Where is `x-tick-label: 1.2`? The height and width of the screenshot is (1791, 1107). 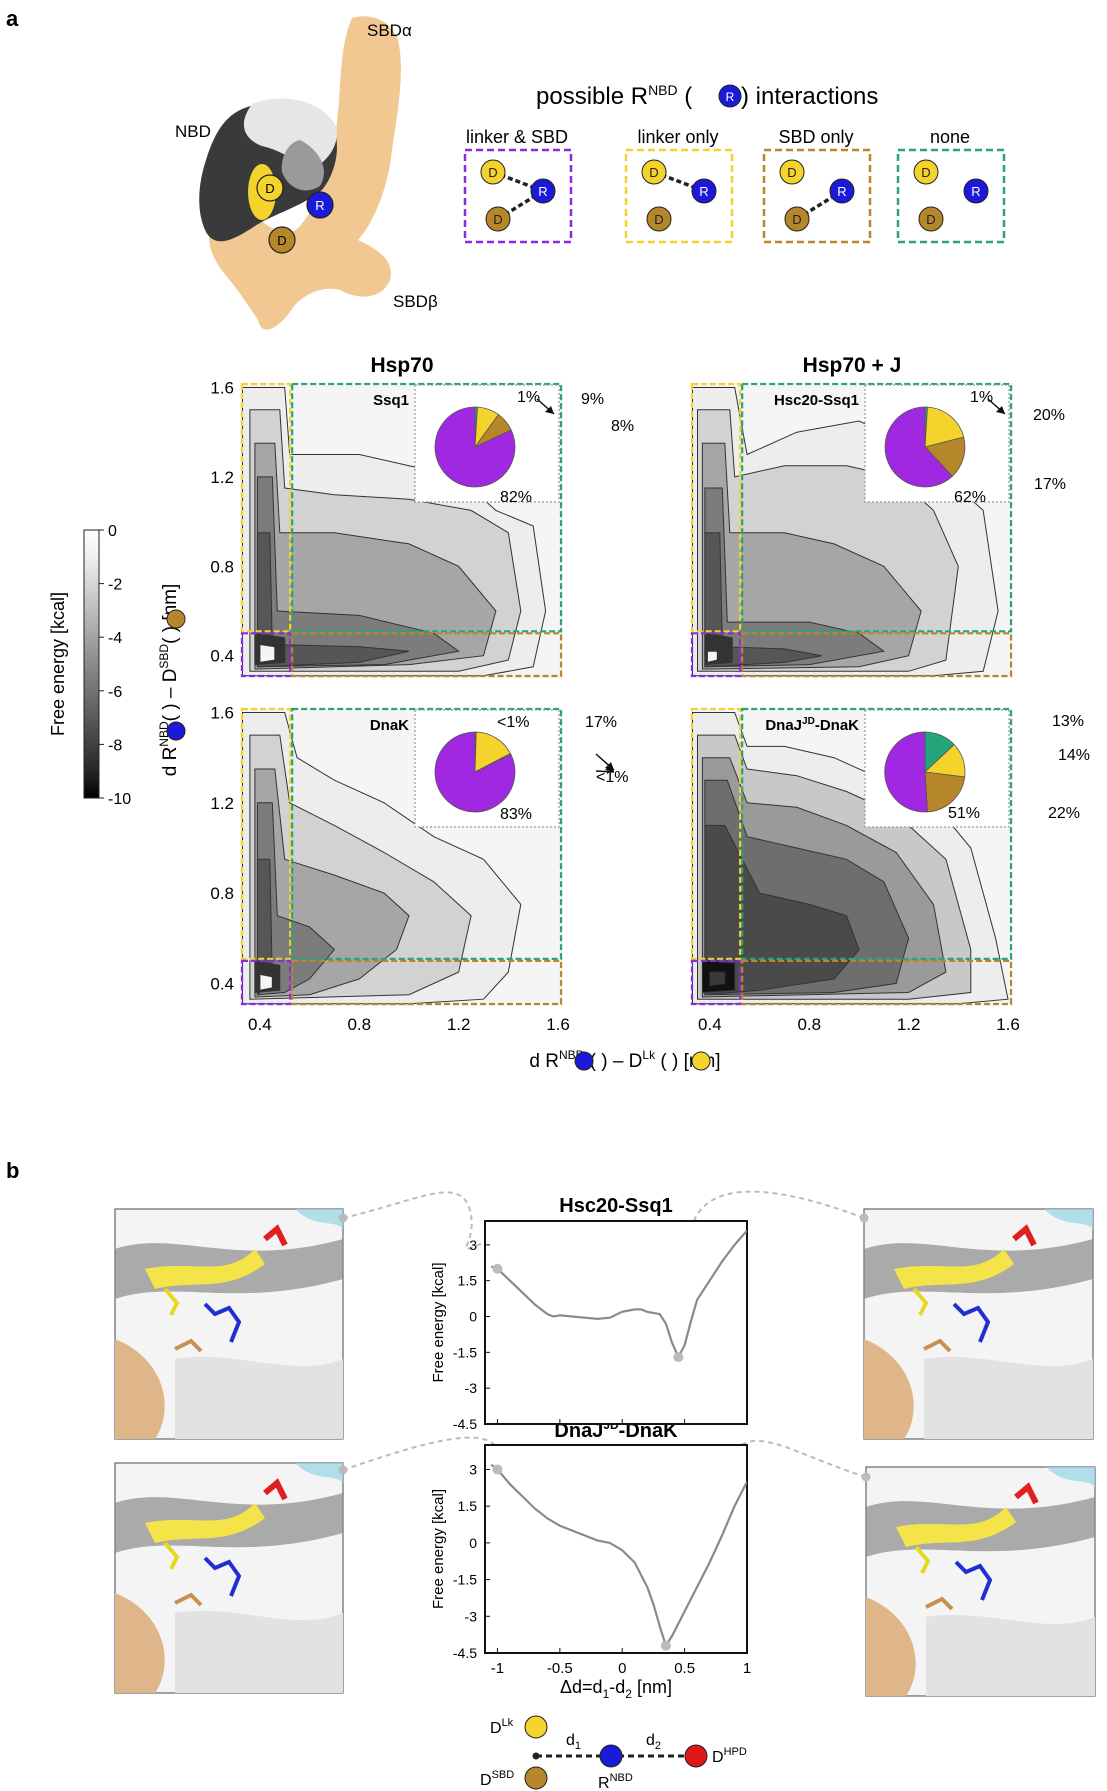
x-tick-label: 1.2 is located at coordinates (909, 1024).